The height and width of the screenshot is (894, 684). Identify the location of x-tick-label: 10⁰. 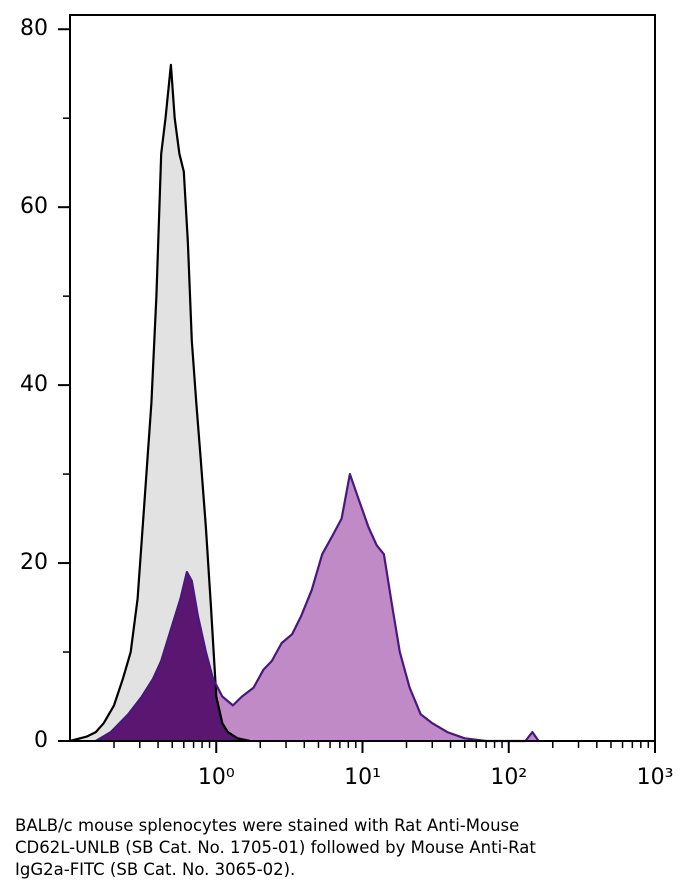
(216, 777).